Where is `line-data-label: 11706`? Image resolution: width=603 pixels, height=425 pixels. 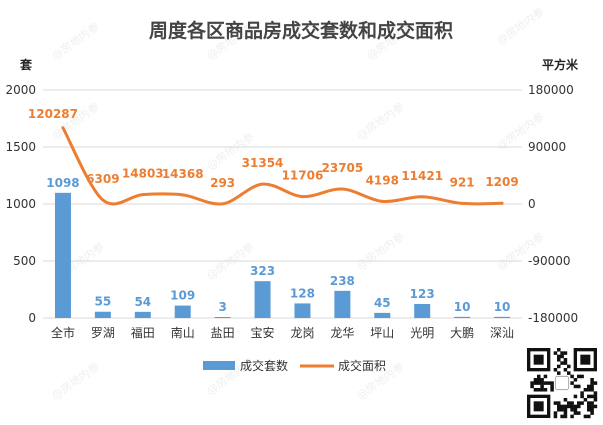 line-data-label: 11706 is located at coordinates (303, 176).